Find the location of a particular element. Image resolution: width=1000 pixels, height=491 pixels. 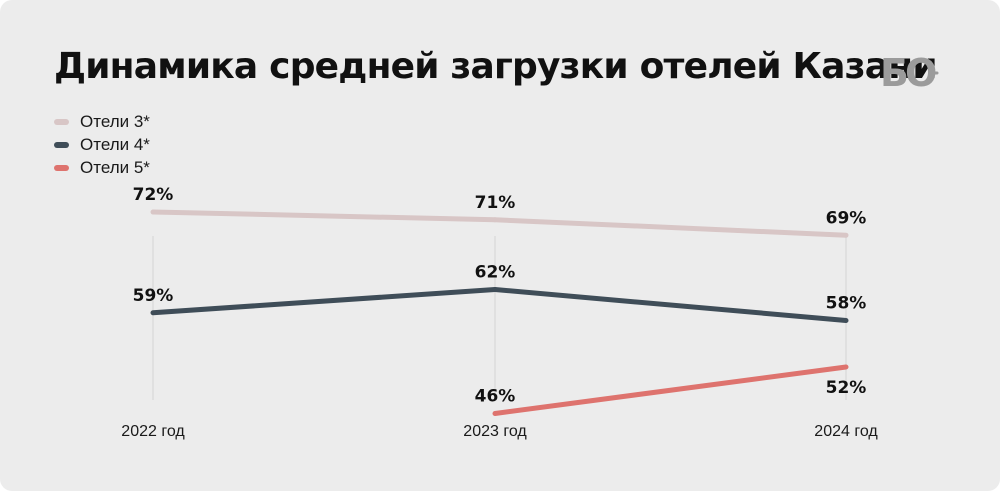

legend-label: Отели 3* is located at coordinates (115, 121).